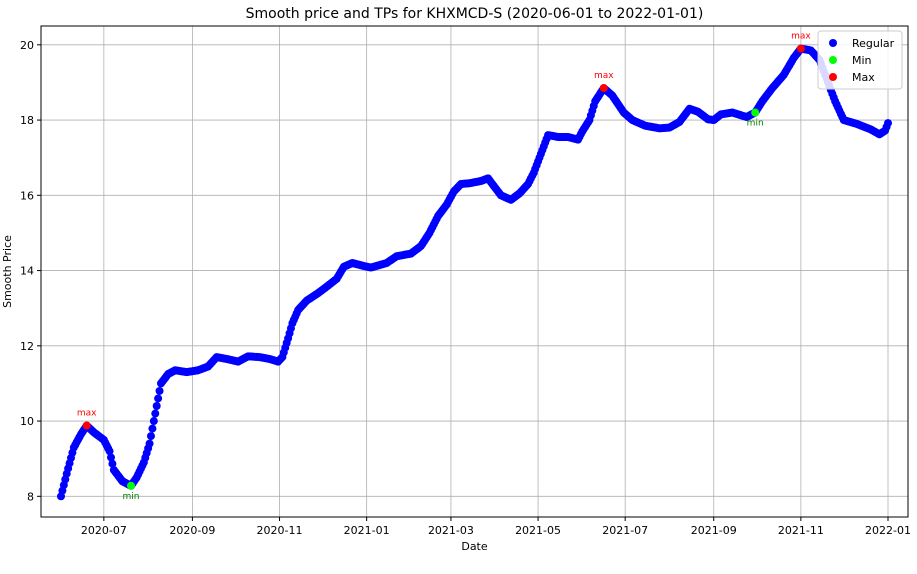 The height and width of the screenshot is (574, 917). Describe the element at coordinates (833, 77) in the screenshot. I see `legend-marker-max` at that location.